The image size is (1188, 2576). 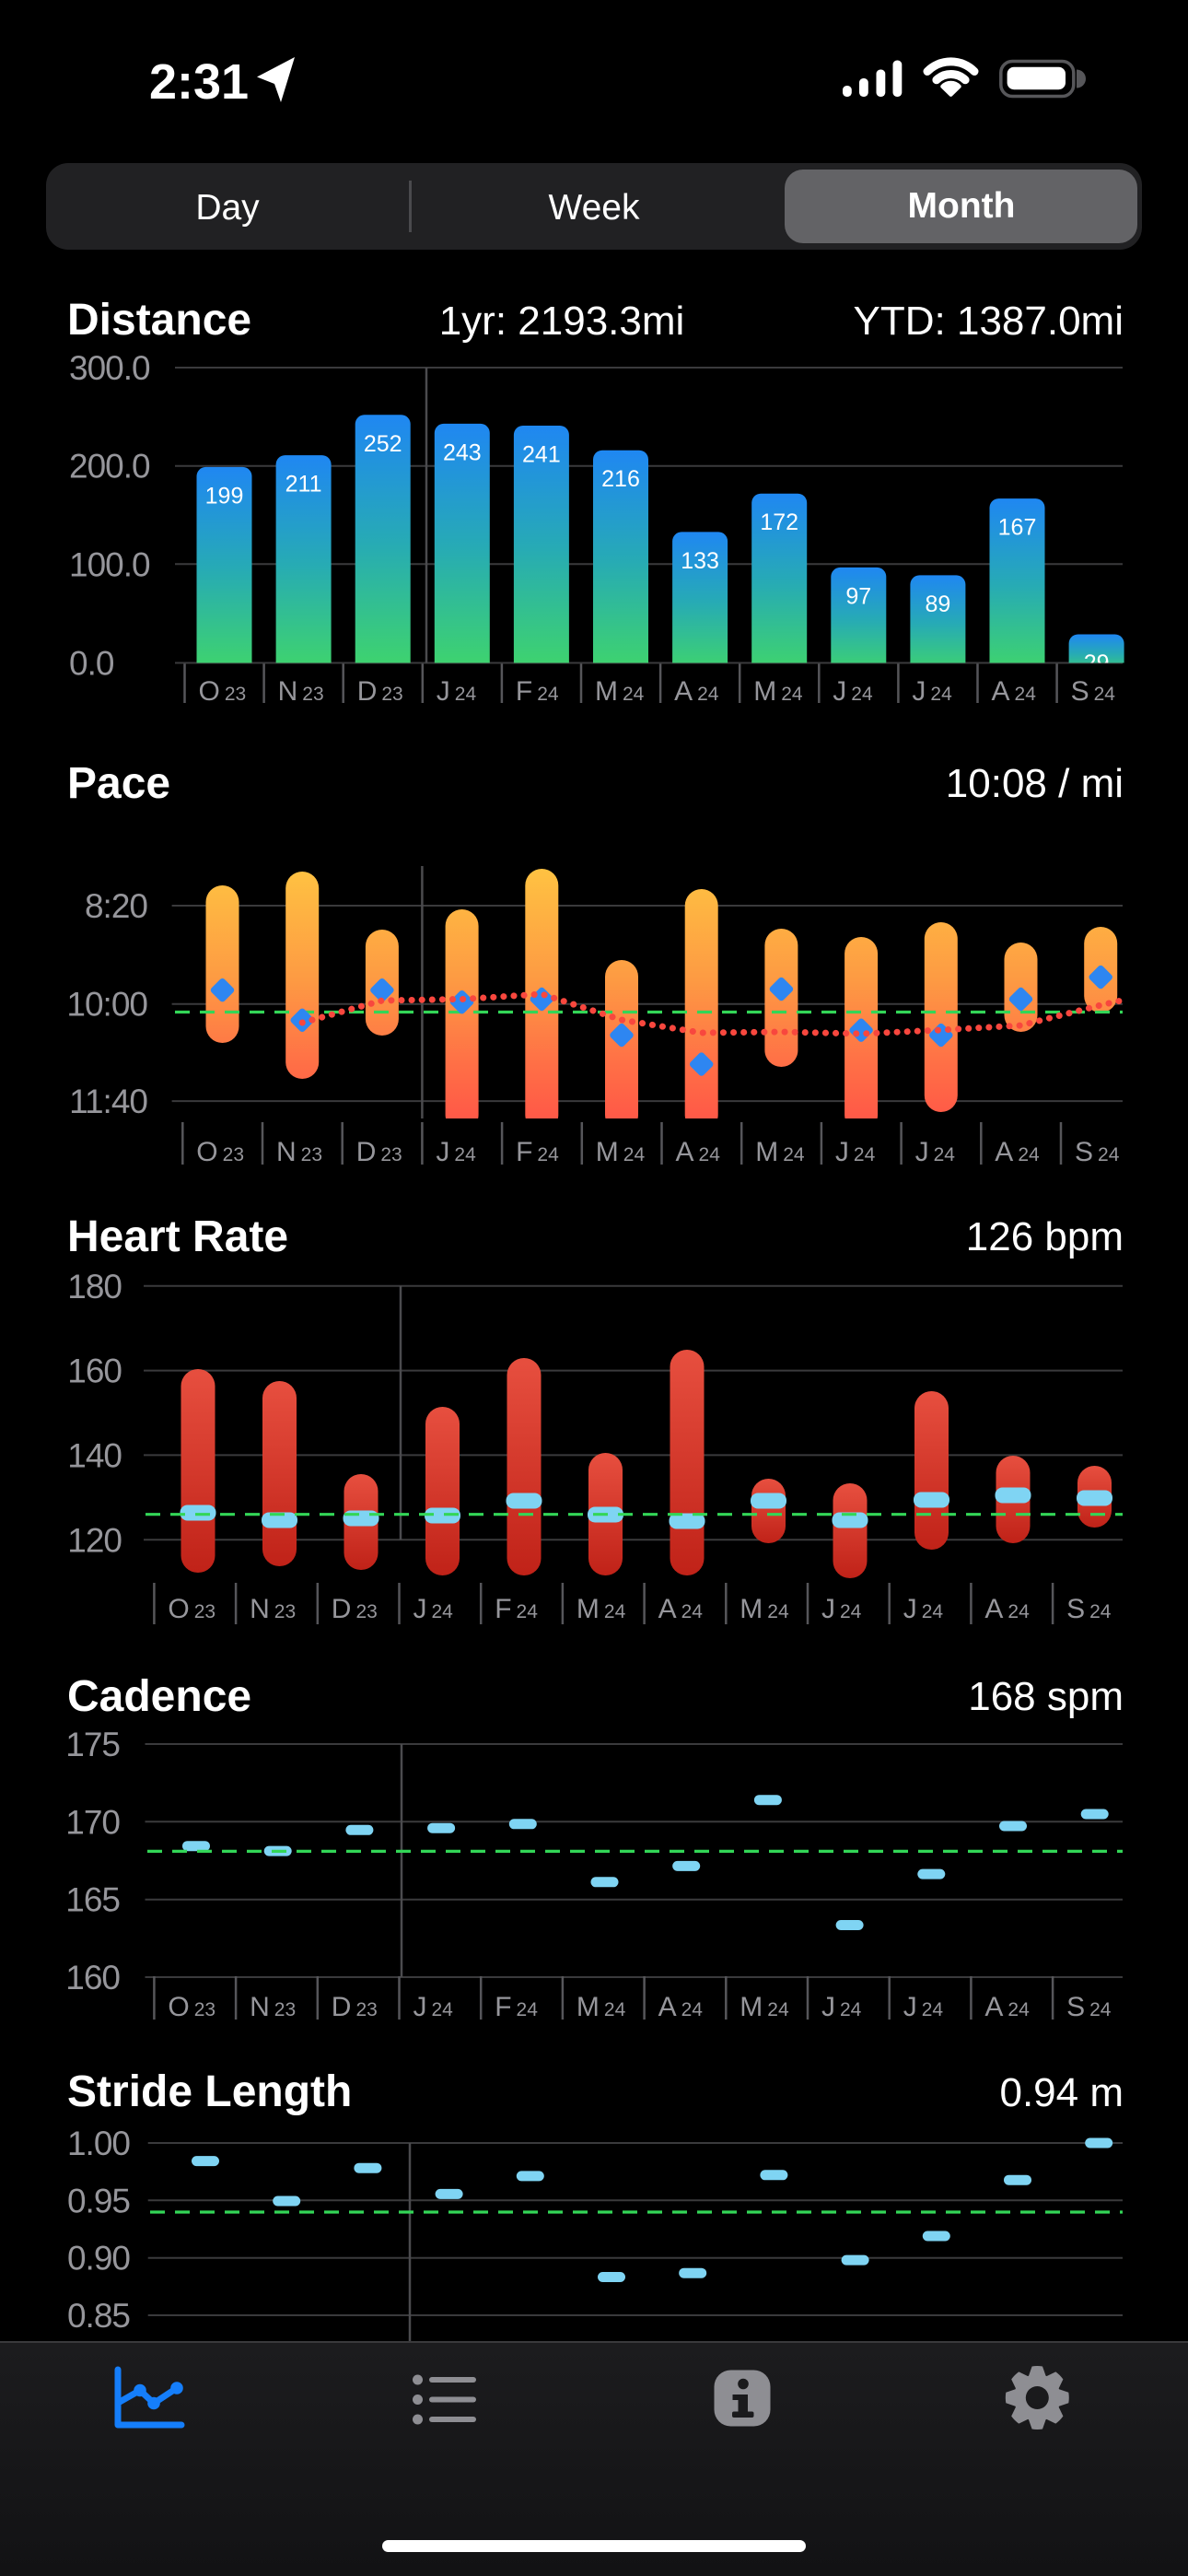 I want to click on svg-text: 172, so click(x=779, y=522).